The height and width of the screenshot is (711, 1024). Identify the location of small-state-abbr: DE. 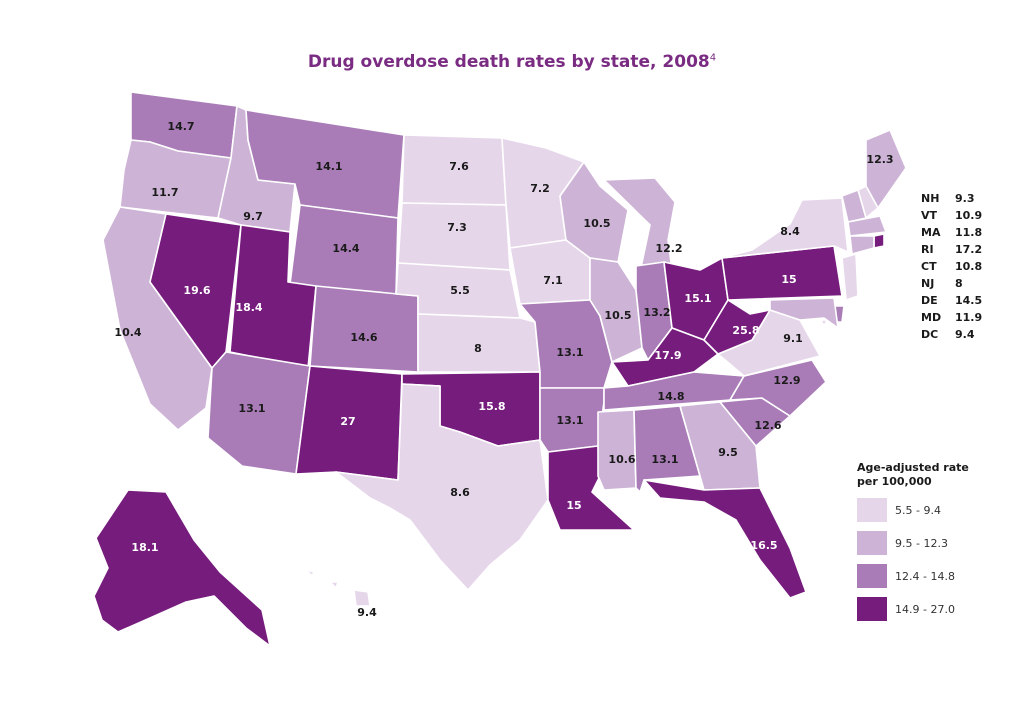
(929, 300).